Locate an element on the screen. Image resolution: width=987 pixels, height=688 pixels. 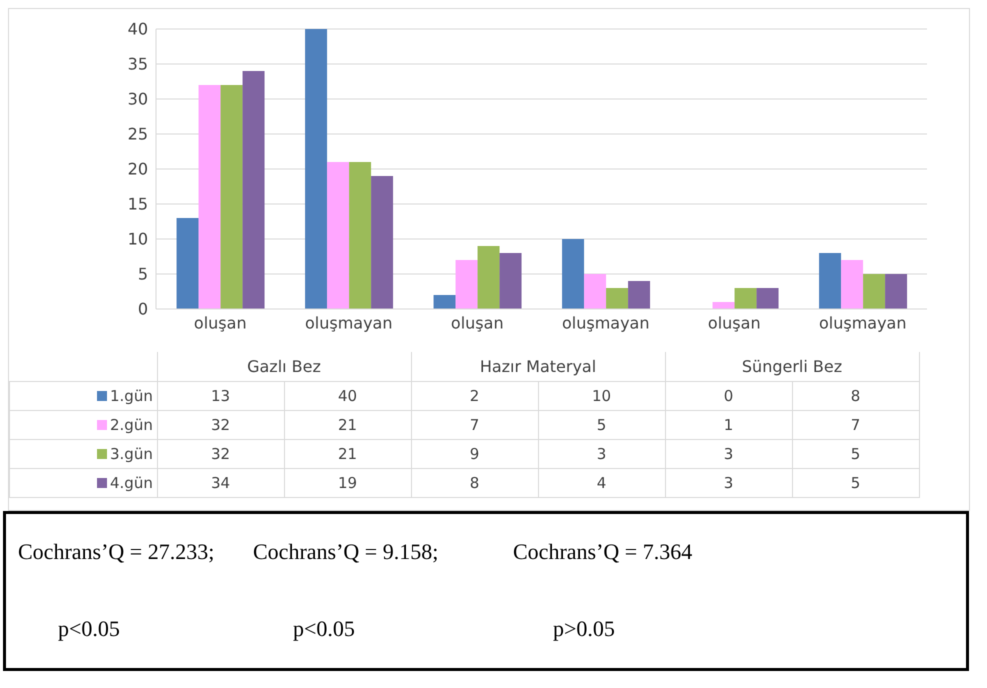
y-tick-label: 30 is located at coordinates (138, 99).